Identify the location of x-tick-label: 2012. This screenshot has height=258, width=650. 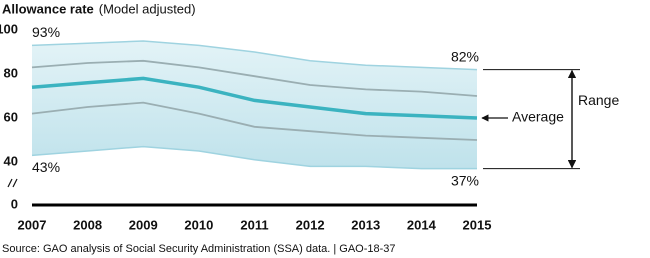
(310, 224).